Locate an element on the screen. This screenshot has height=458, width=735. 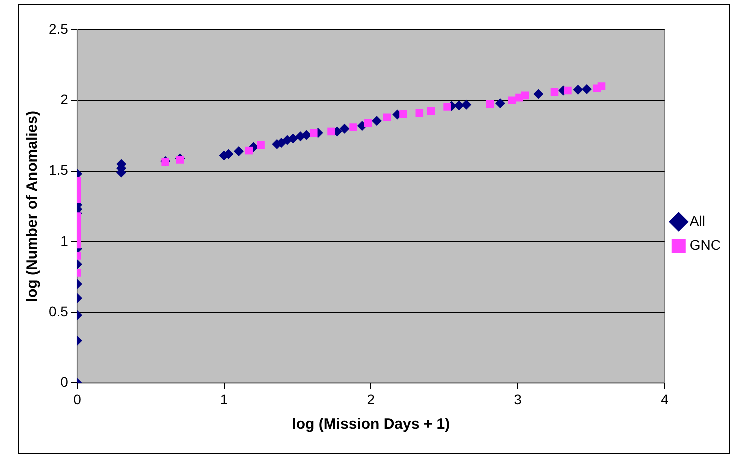
y-tick-label: 2 is located at coordinates (64, 100).